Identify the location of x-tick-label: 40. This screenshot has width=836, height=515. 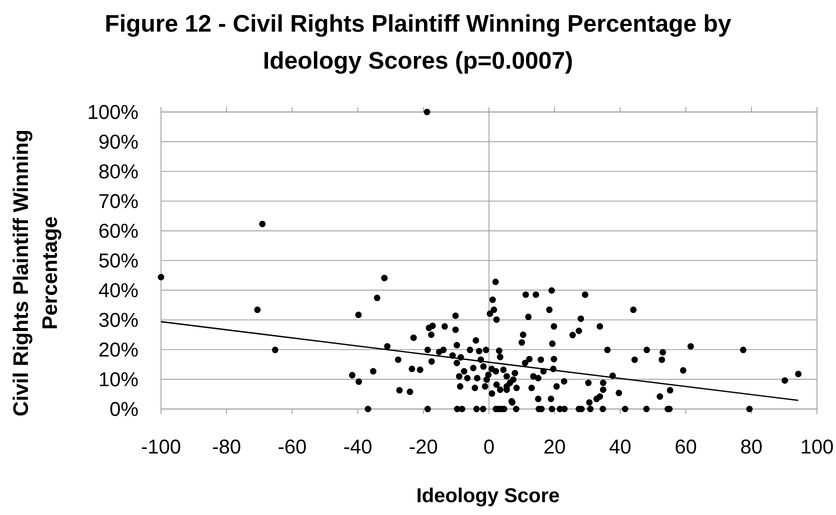
(620, 447).